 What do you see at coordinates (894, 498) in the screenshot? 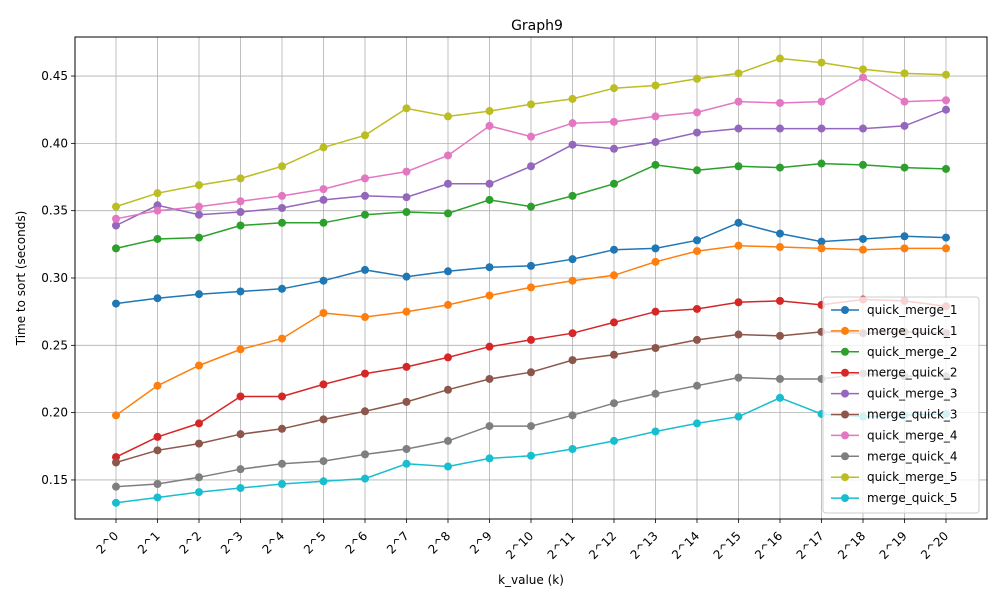
I see `legend-item: merge_quick_5` at bounding box center [894, 498].